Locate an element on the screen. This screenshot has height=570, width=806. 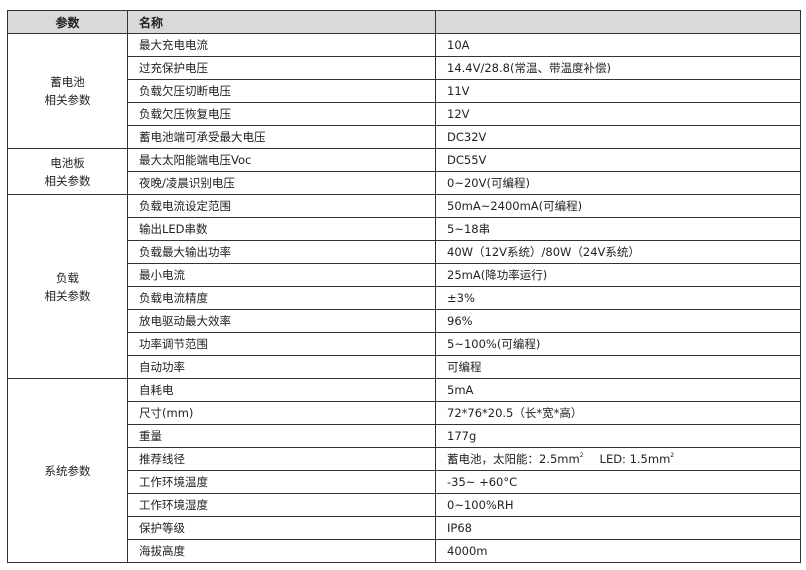
group-label: 蓄电池 相关参数 is located at coordinates (67, 91).